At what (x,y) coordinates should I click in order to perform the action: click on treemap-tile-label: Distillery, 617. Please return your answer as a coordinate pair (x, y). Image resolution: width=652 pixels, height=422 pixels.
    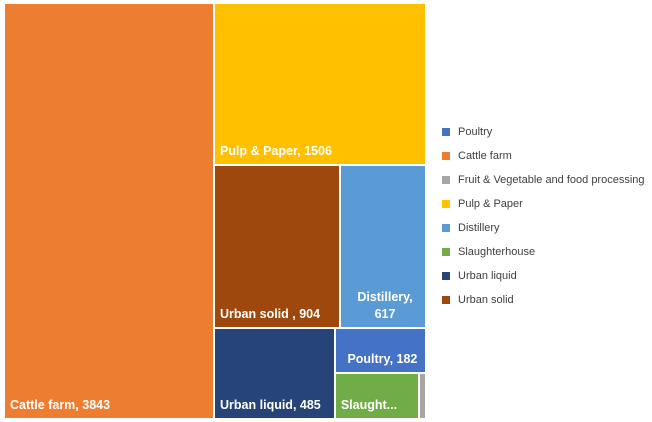
    Looking at the image, I should click on (385, 305).